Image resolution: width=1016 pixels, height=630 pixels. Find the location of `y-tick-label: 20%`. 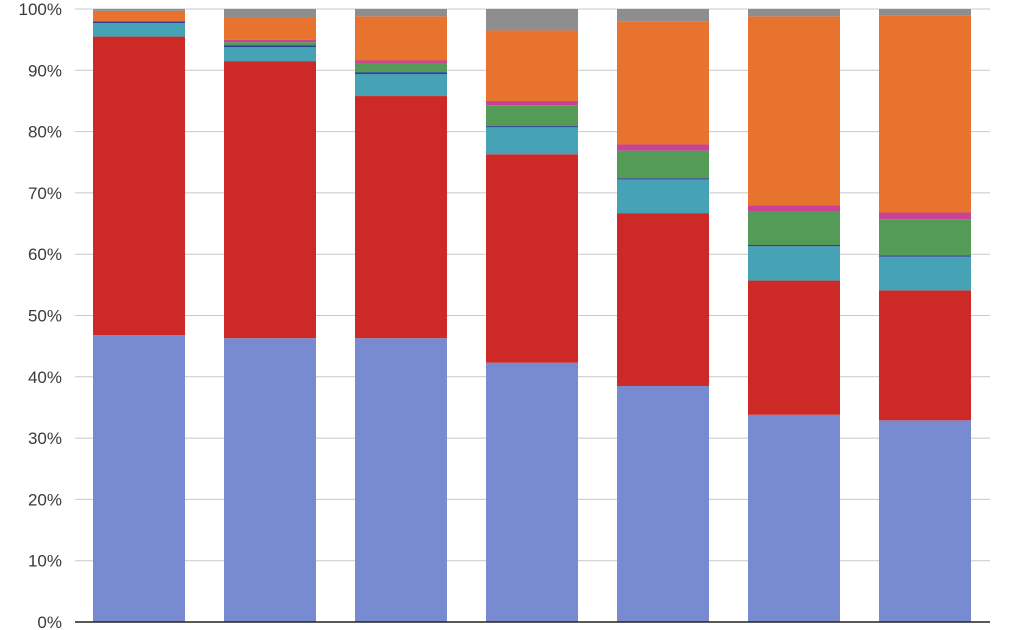

y-tick-label: 20% is located at coordinates (45, 499).